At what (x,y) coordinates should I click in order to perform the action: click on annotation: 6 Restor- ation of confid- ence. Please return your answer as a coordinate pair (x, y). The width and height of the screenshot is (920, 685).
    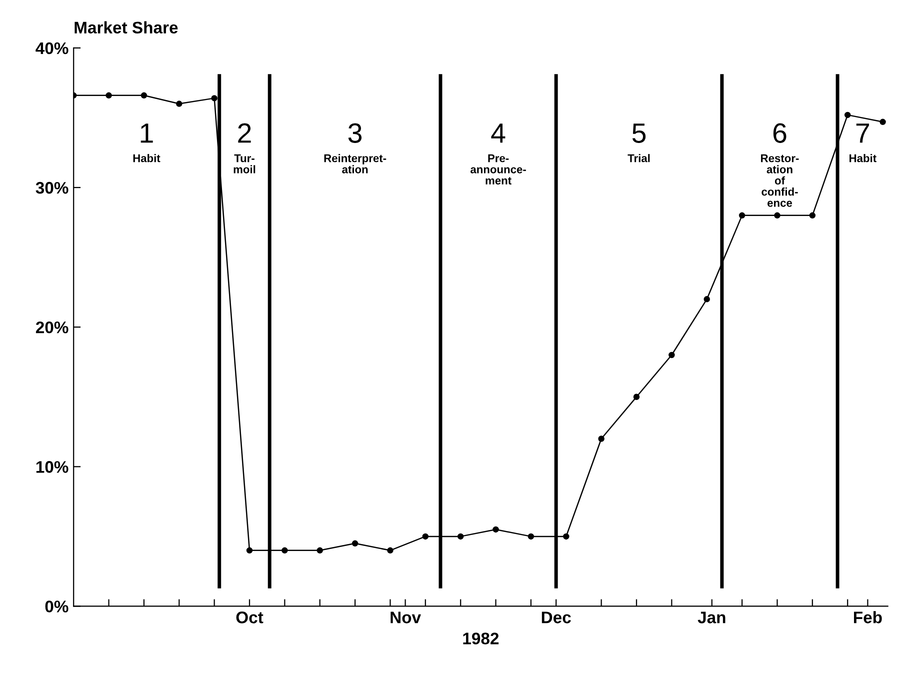
    Looking at the image, I should click on (780, 165).